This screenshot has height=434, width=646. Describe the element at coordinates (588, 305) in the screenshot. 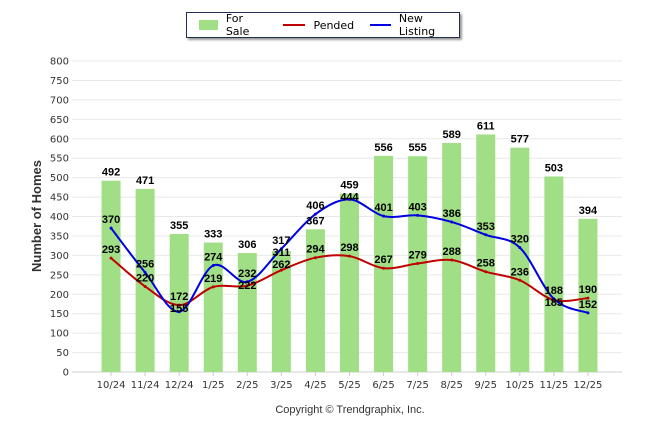

I see `point-value-label-new-listing: 152` at that location.